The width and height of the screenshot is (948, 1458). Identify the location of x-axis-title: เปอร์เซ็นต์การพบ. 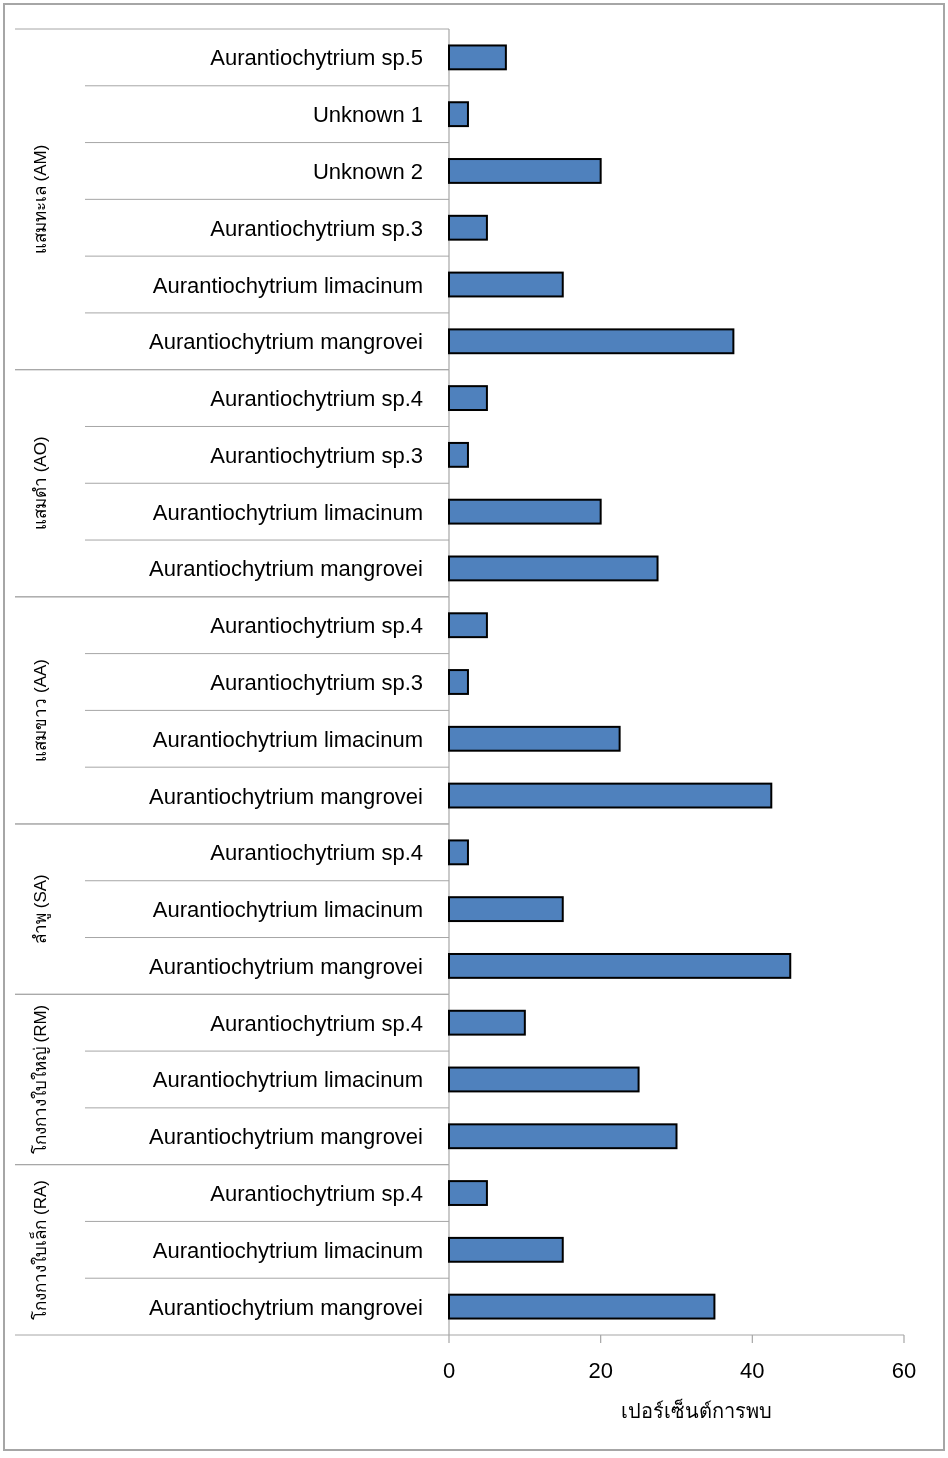
(696, 1410).